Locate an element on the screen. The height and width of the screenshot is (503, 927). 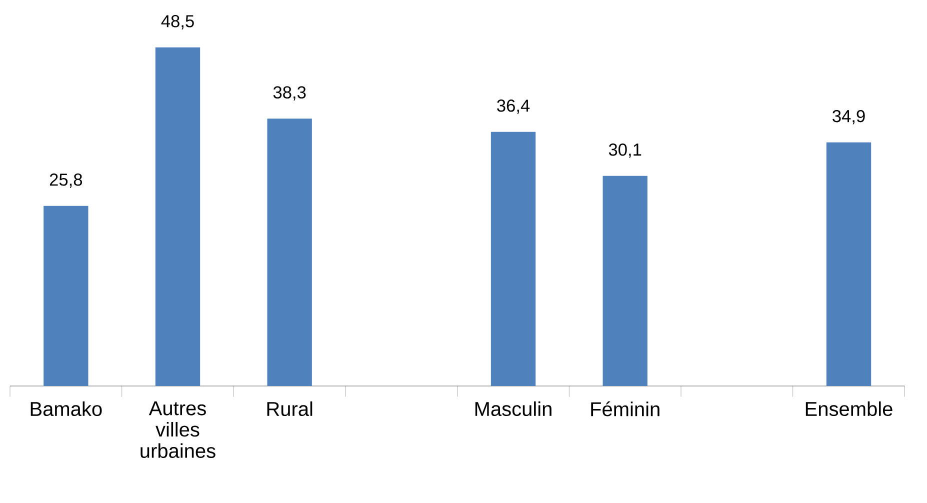
data-label: 34,9 is located at coordinates (848, 117).